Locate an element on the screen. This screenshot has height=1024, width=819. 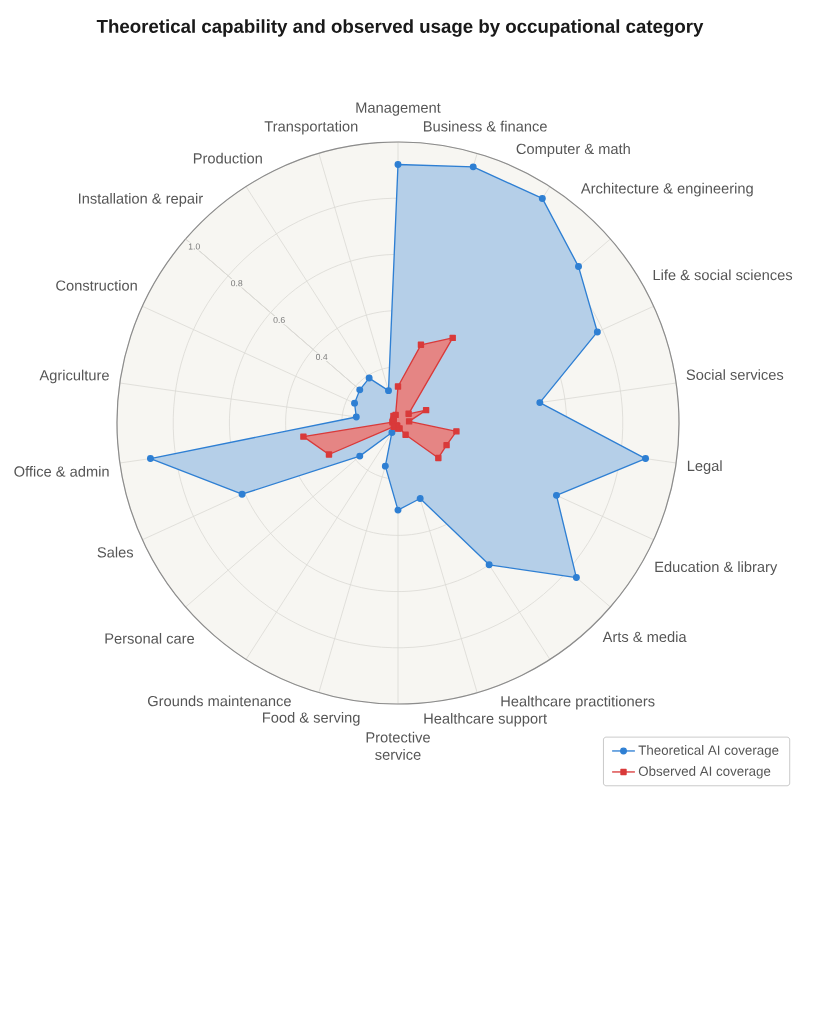
spoke-label: Architecture & engineering is located at coordinates (666, 189).